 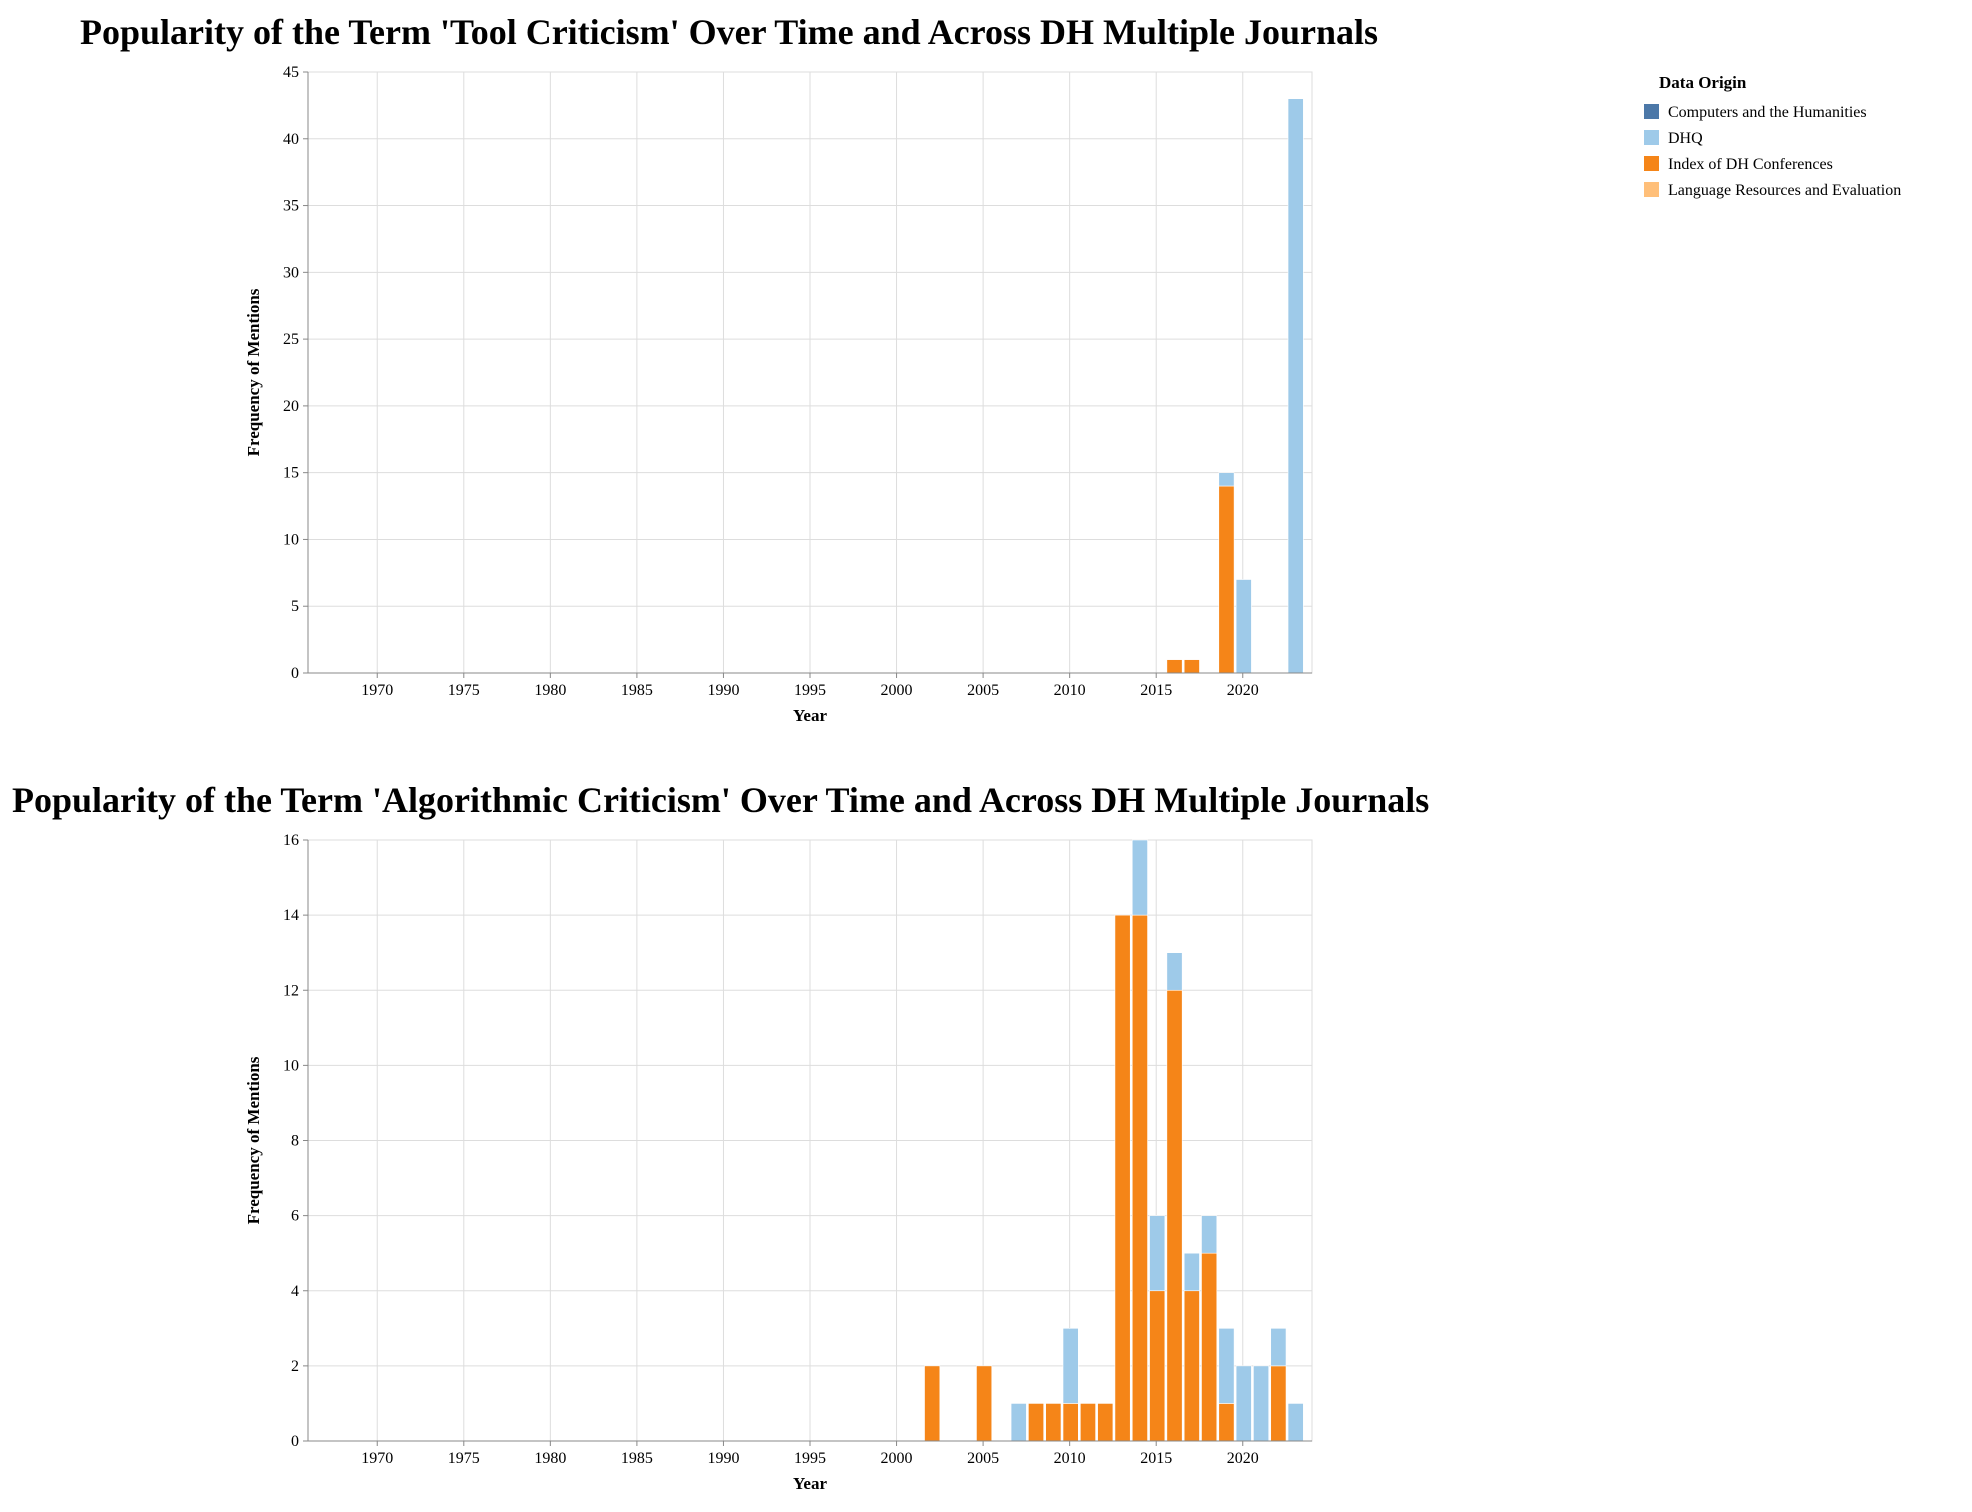 I want to click on y-tick-label: 4, so click(x=295, y=1291).